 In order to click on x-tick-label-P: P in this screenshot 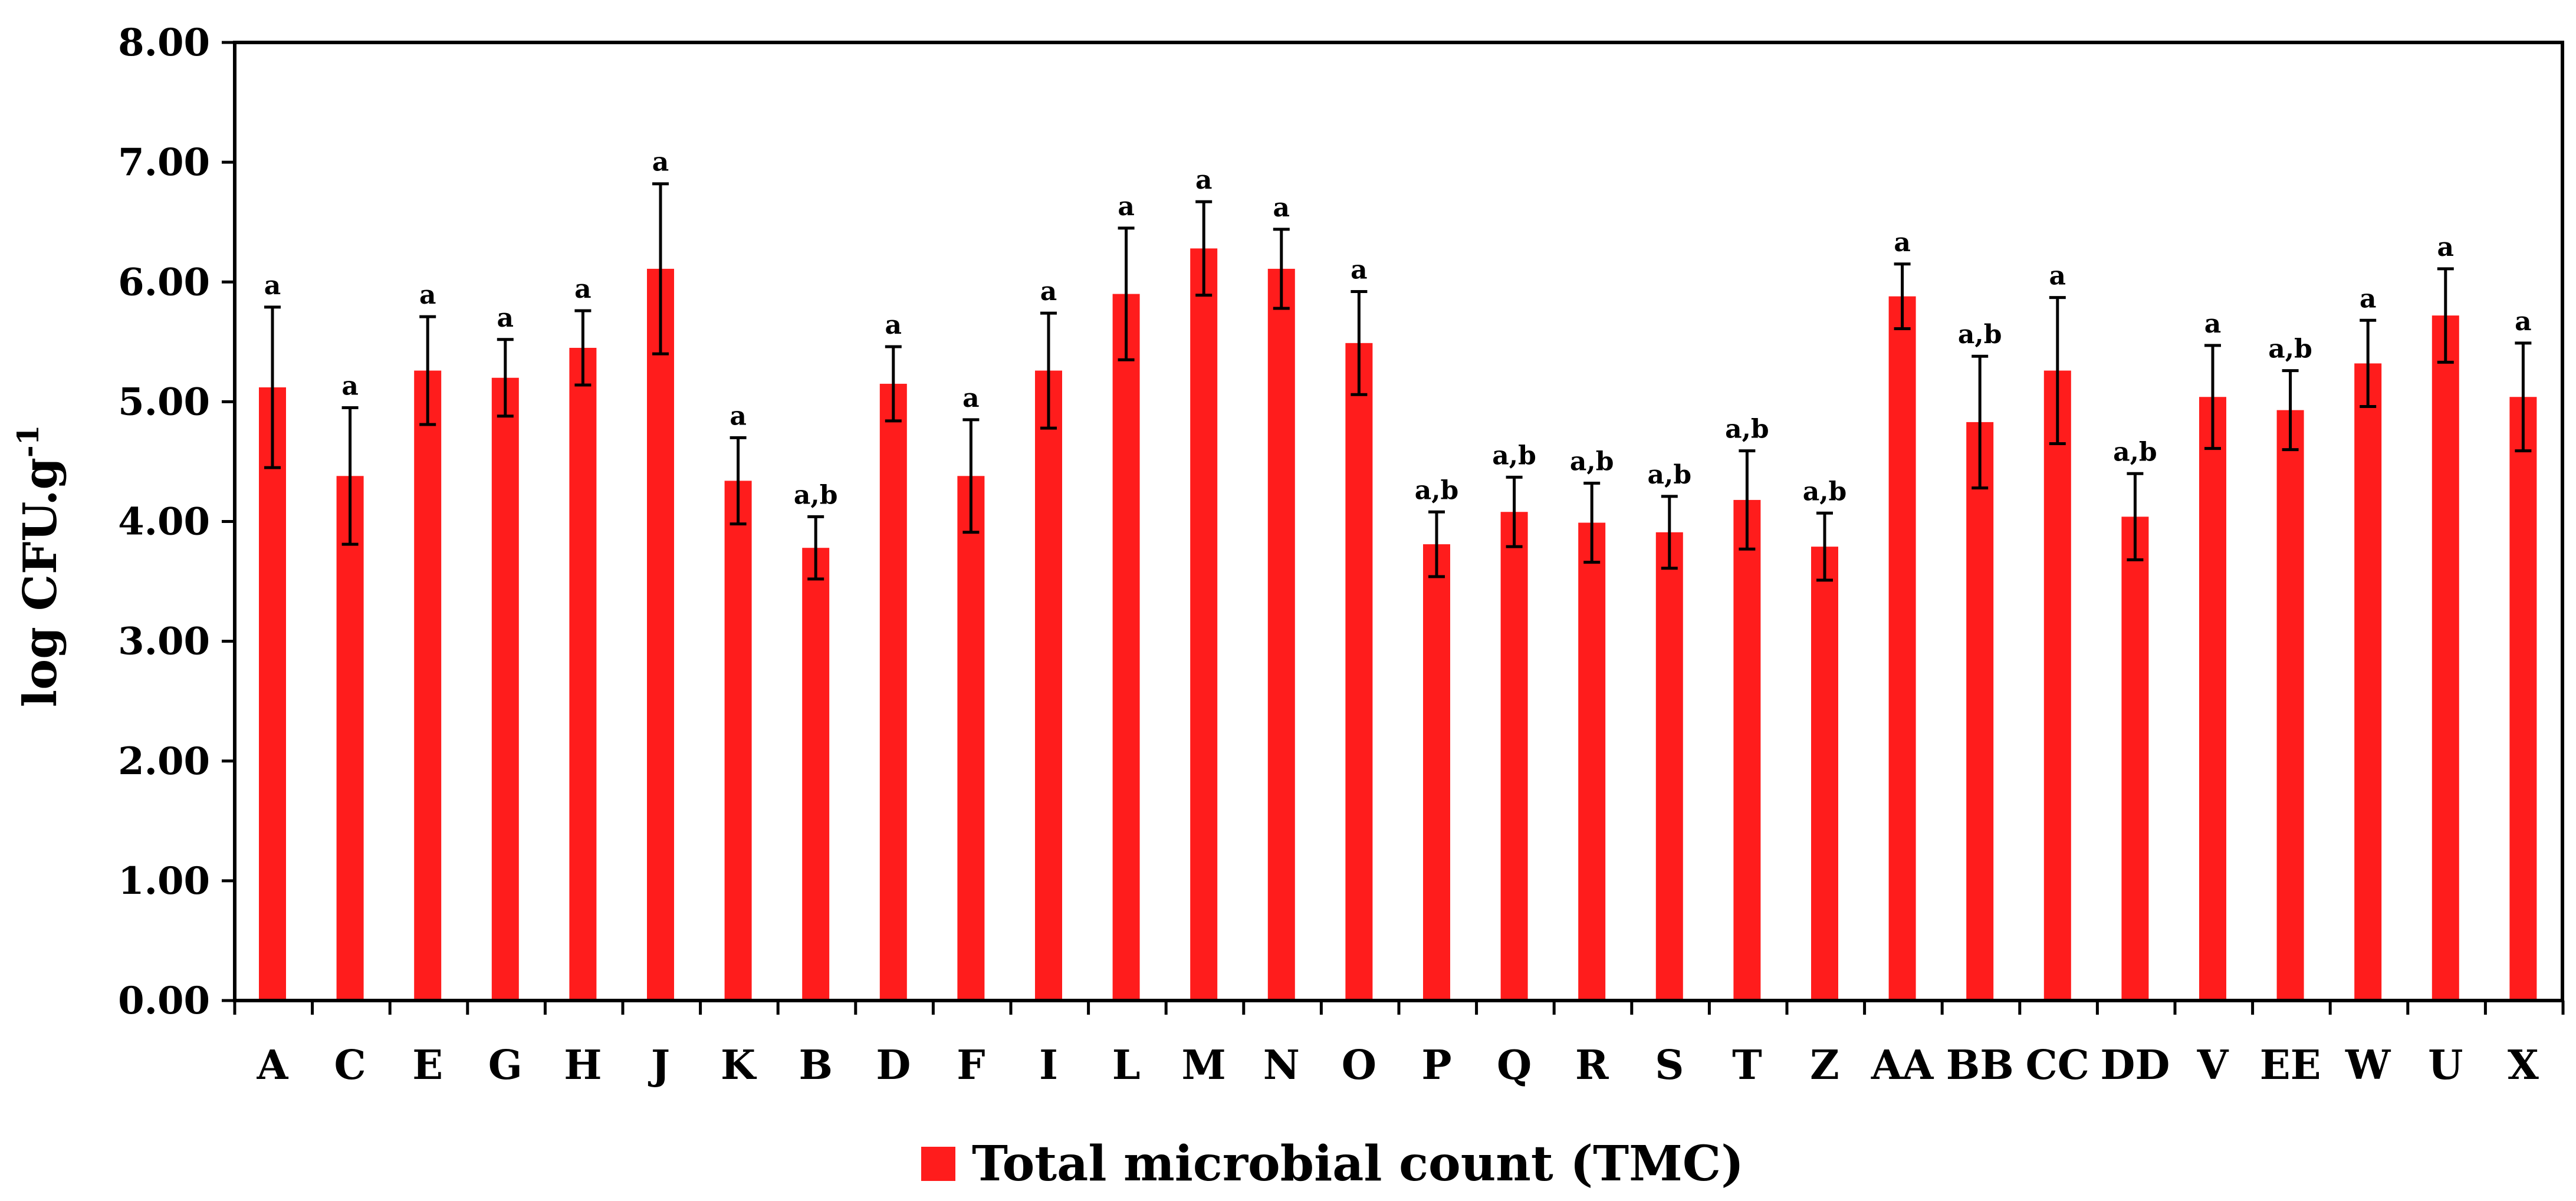, I will do `click(1436, 1065)`.